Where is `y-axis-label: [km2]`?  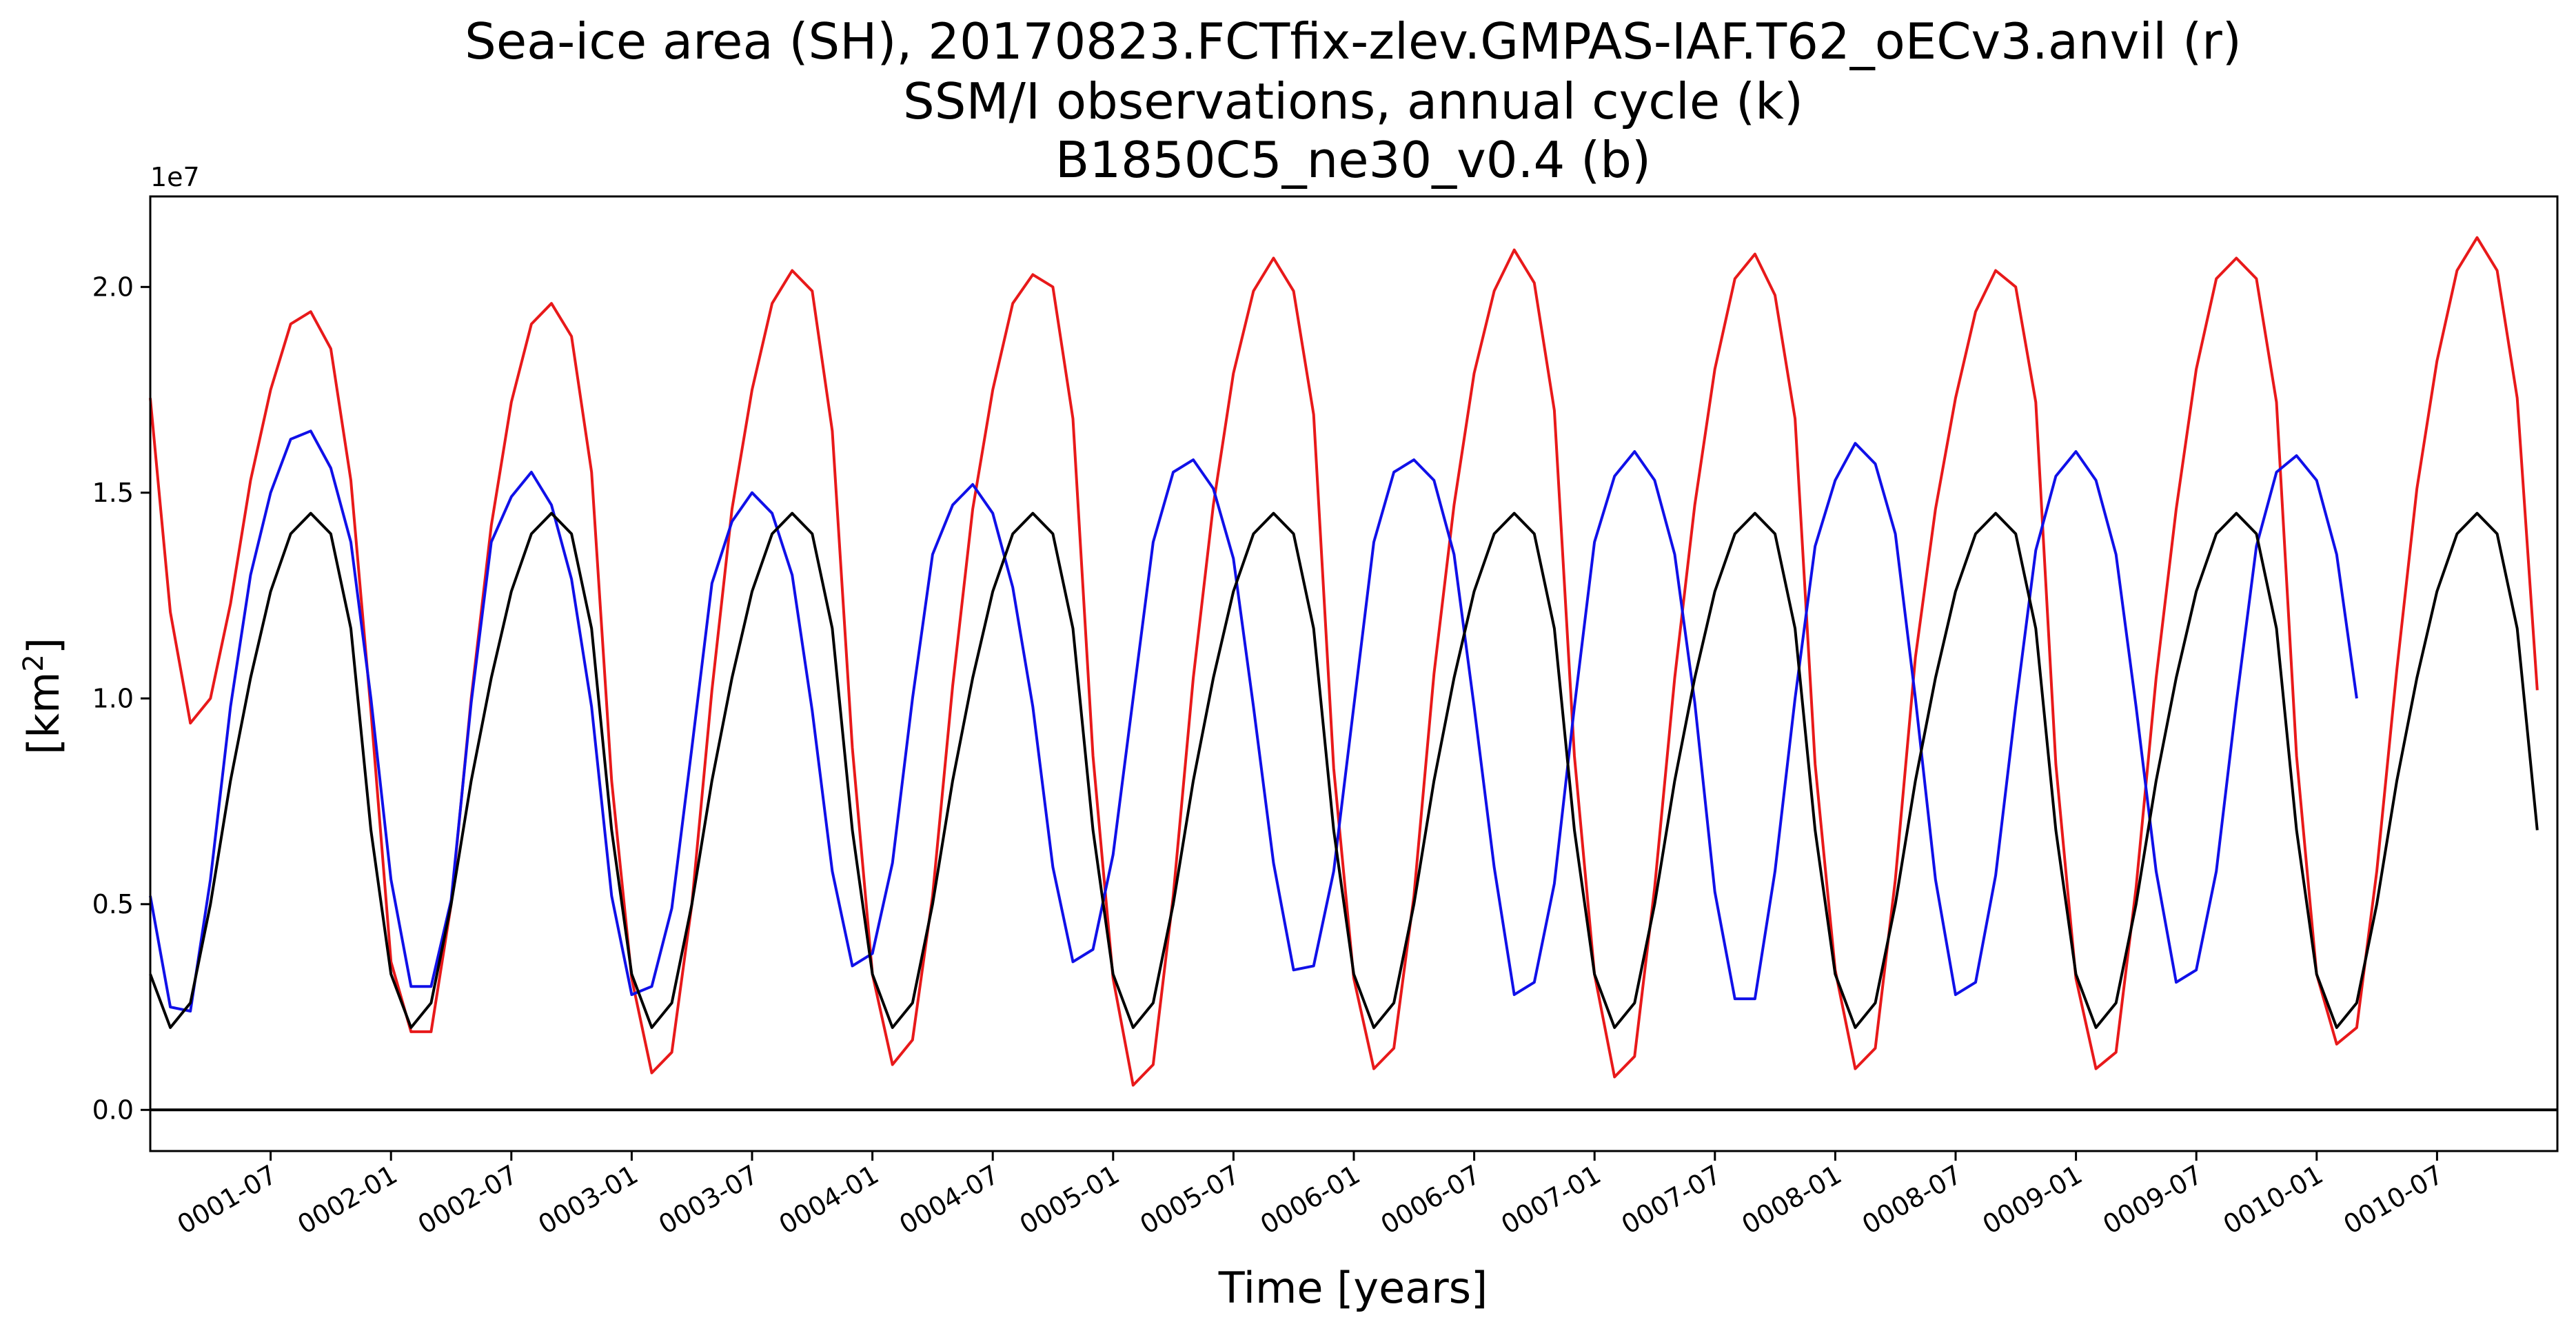
y-axis-label: [km2] is located at coordinates (43, 696).